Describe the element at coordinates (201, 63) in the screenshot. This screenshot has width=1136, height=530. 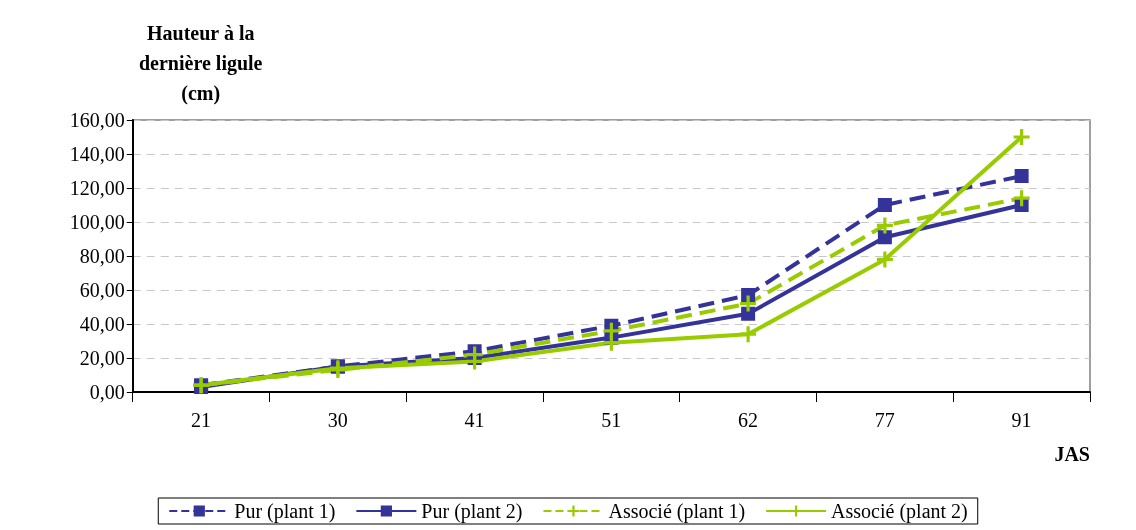
I see `y-axis-title: Hauteur à la dernière ligule (cm)` at that location.